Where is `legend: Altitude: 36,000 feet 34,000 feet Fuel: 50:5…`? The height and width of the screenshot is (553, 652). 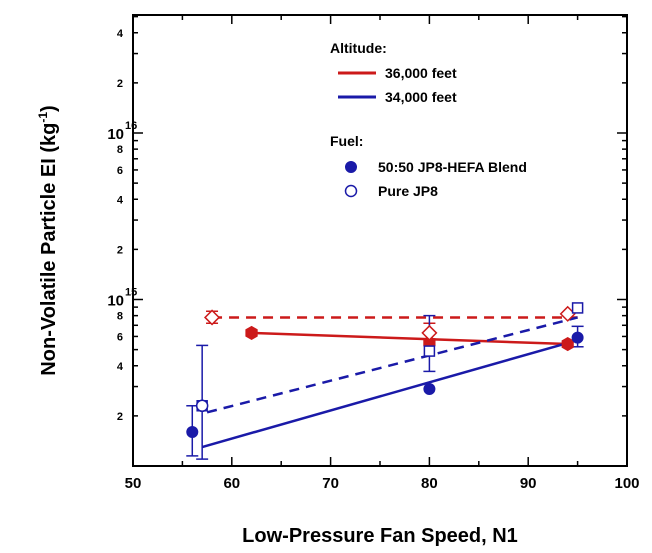
legend: Altitude: 36,000 feet 34,000 feet Fuel: 50:5… is located at coordinates (428, 119).